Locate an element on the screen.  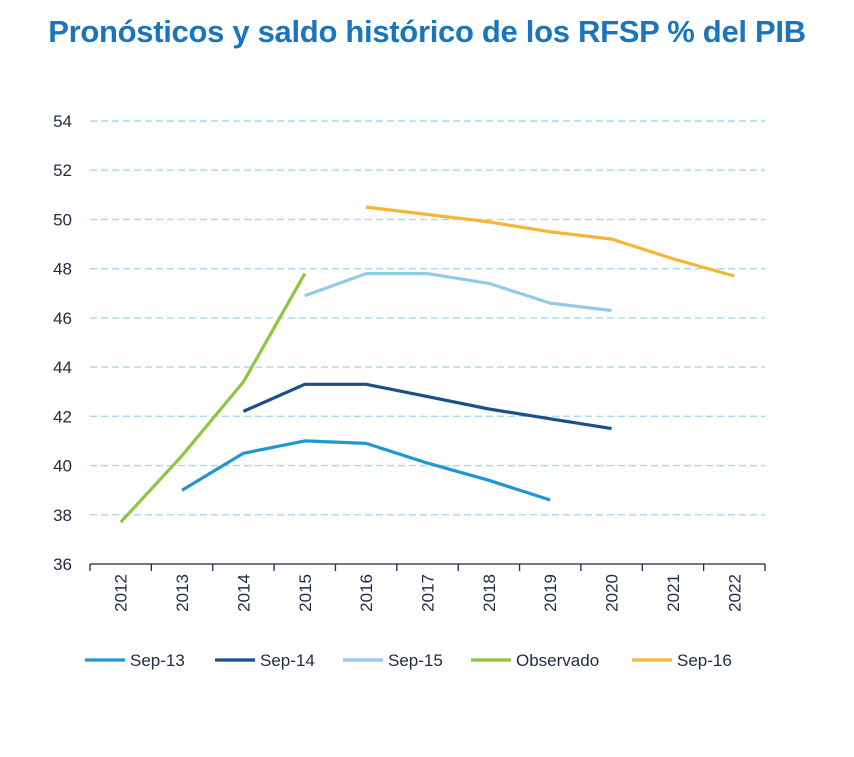
x-tick-label: 2017 is located at coordinates (428, 593).